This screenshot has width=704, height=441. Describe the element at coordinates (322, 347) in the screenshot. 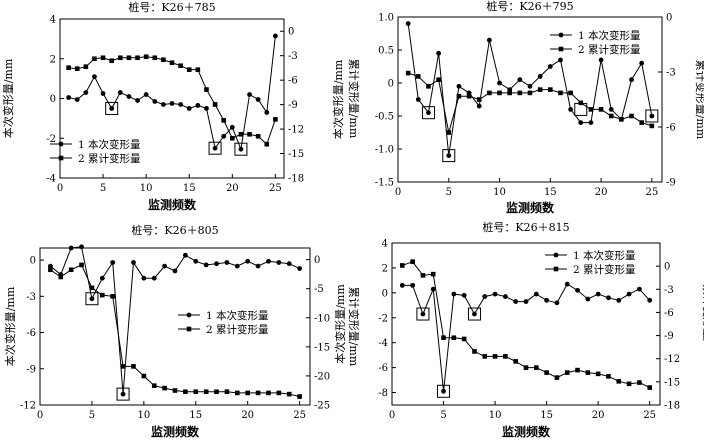

I see `y-right-tick-label-k26-805: -15` at that location.